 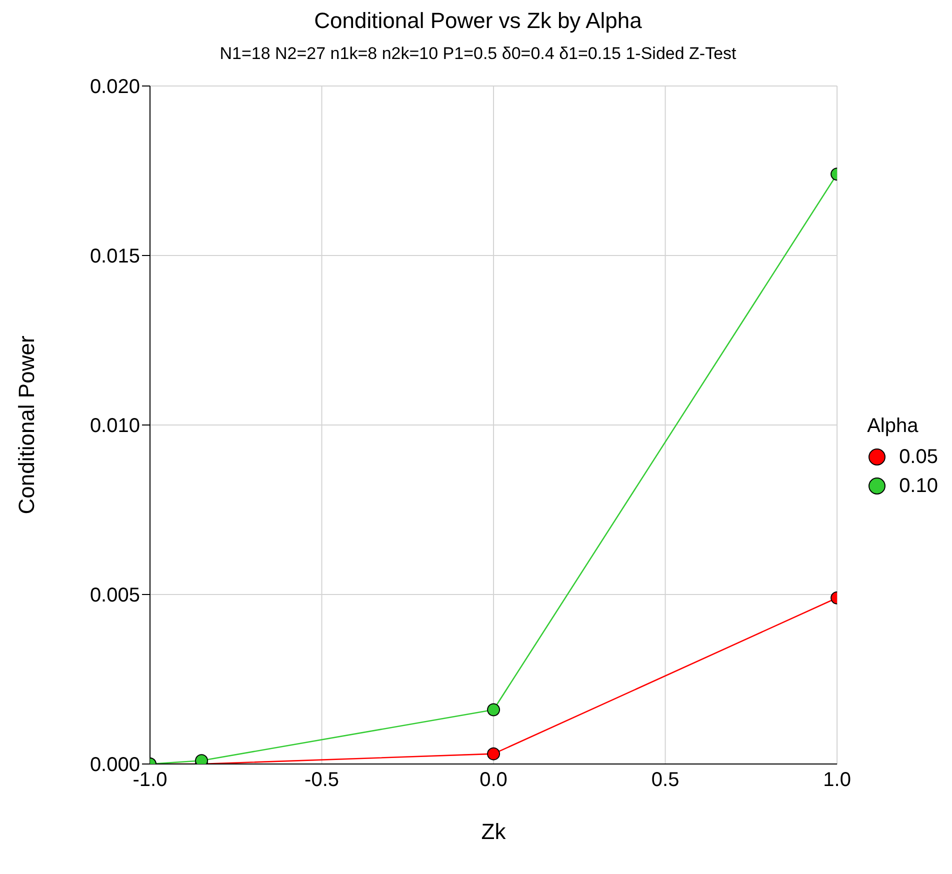 What do you see at coordinates (115, 426) in the screenshot?
I see `y-tick-label: 0.010` at bounding box center [115, 426].